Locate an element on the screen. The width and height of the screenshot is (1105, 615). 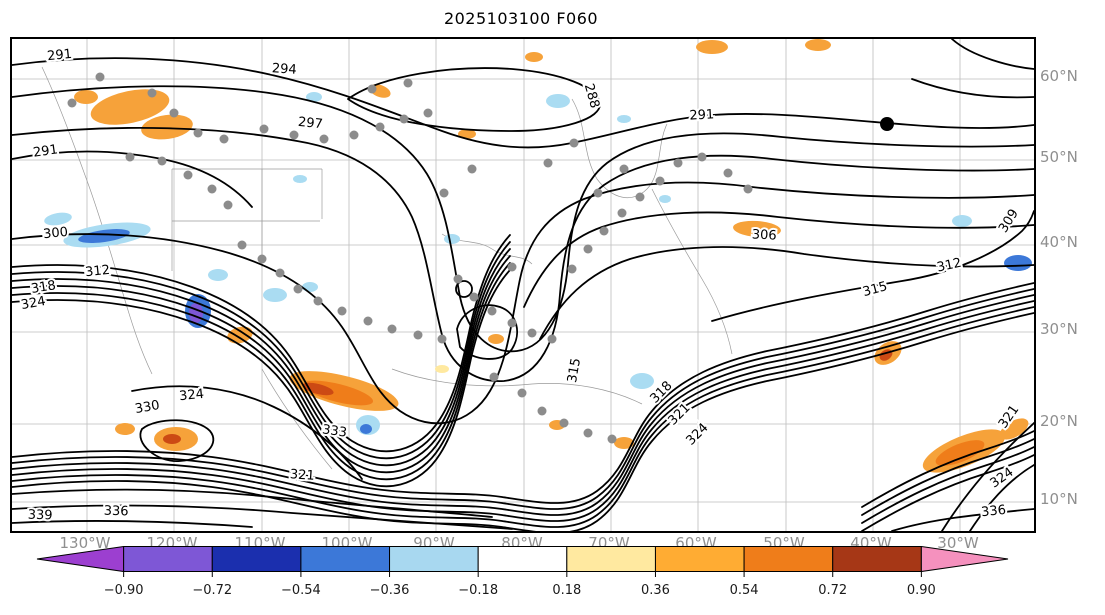
contour-label: 306 is located at coordinates (764, 235).